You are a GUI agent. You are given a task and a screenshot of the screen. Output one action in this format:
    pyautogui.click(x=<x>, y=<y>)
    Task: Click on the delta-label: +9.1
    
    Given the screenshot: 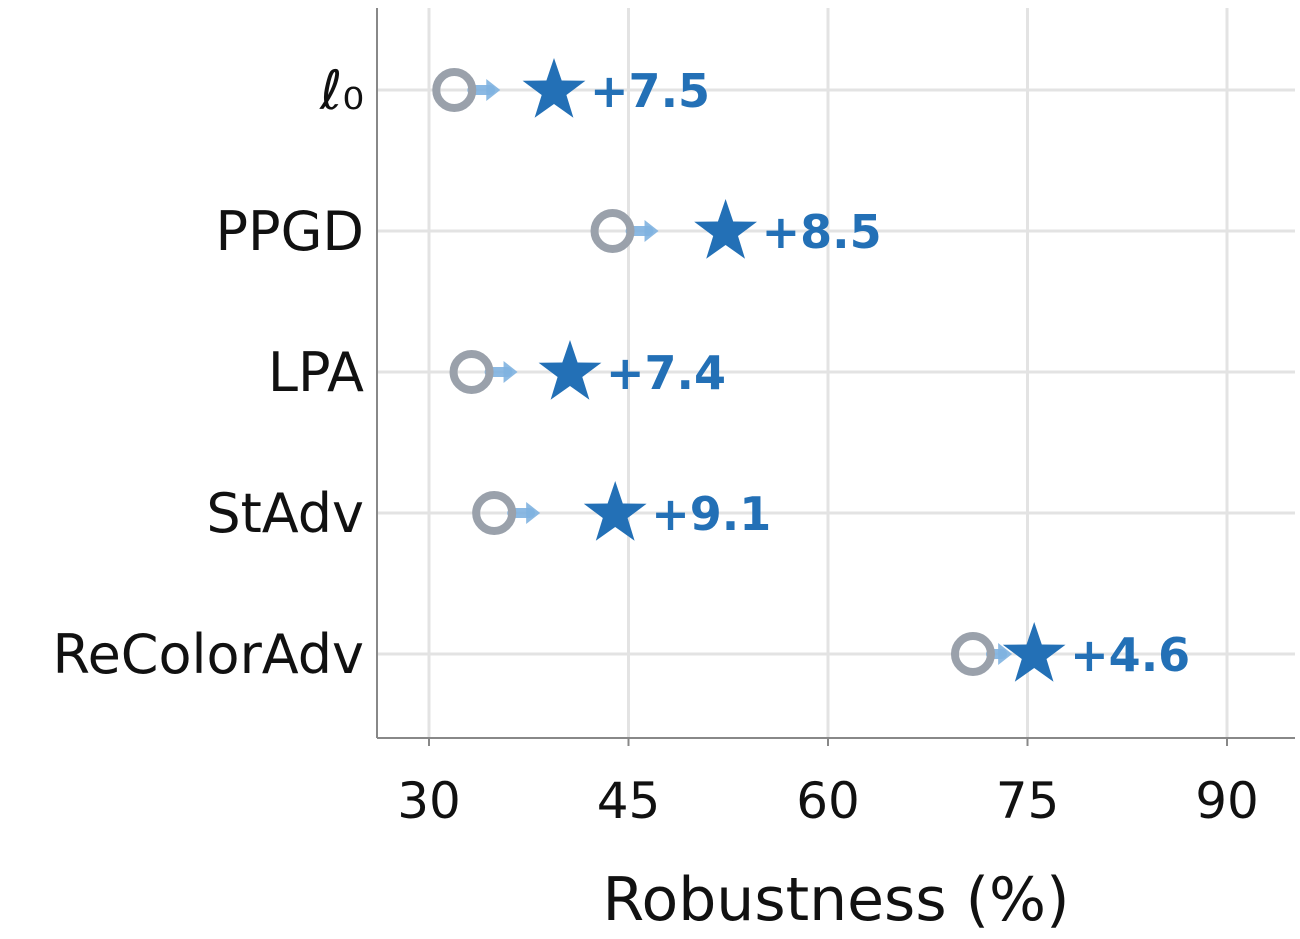 What is the action you would take?
    pyautogui.click(x=711, y=514)
    